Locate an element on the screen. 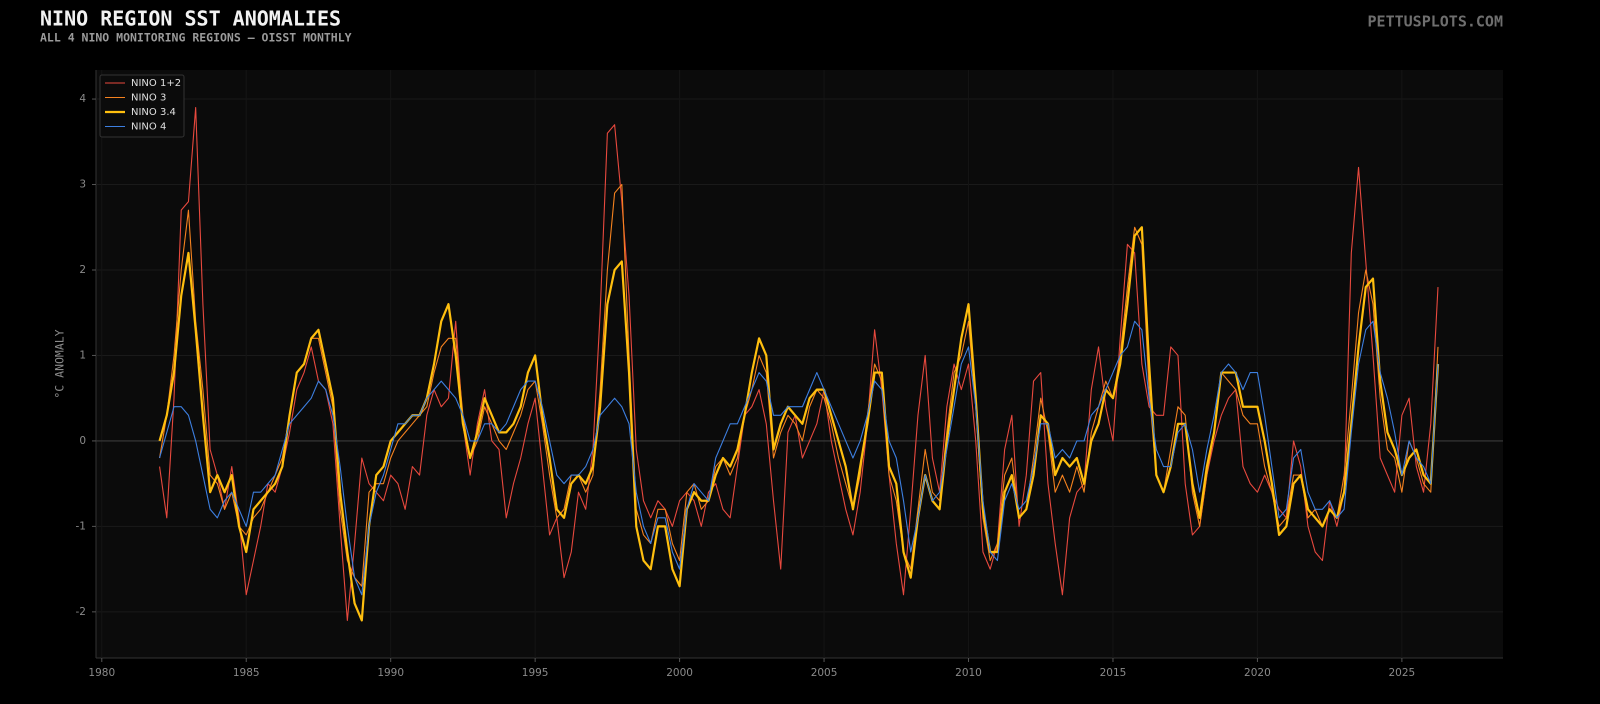 Image resolution: width=1600 pixels, height=704 pixels. legend-label: NINO 3.4 is located at coordinates (153, 112).